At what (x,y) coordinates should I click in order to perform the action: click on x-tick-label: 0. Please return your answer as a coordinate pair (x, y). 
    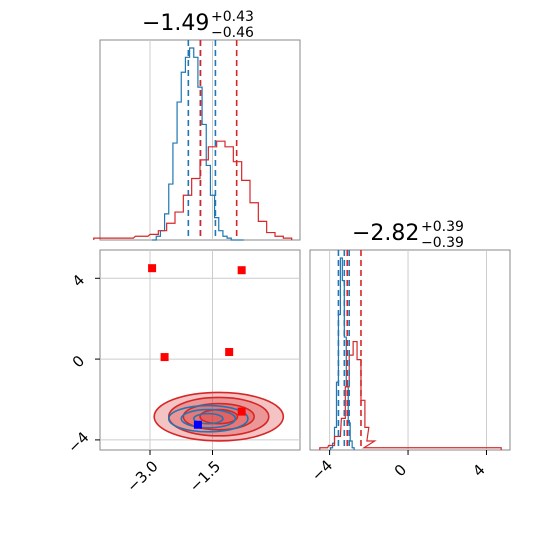
    Looking at the image, I should click on (400, 470).